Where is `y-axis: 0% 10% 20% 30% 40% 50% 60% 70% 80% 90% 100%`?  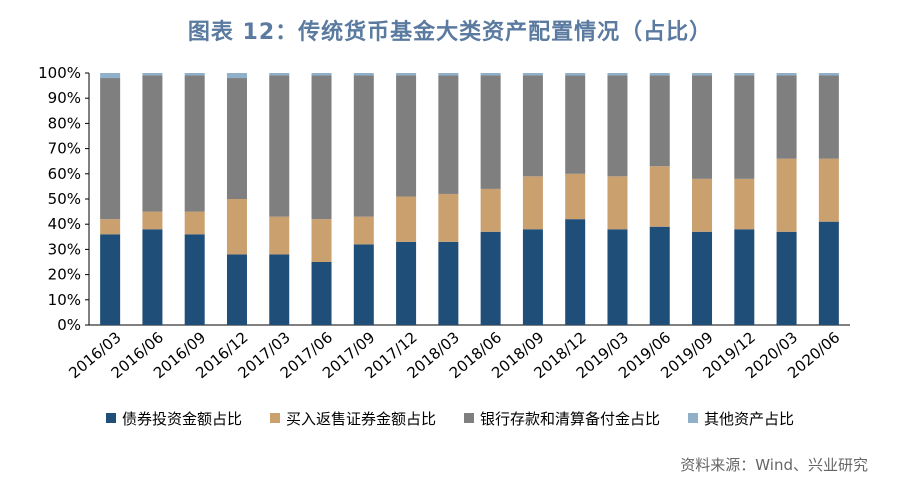
y-axis: 0% 10% 20% 30% 40% 50% 60% 70% 80% 90% 100% is located at coordinates (64, 199).